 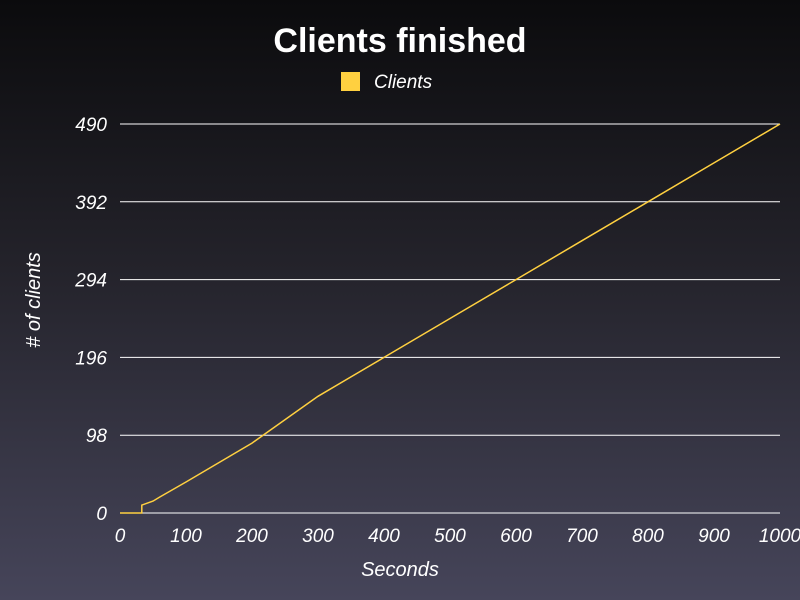 What do you see at coordinates (384, 536) in the screenshot?
I see `x-tick-label-400: 400` at bounding box center [384, 536].